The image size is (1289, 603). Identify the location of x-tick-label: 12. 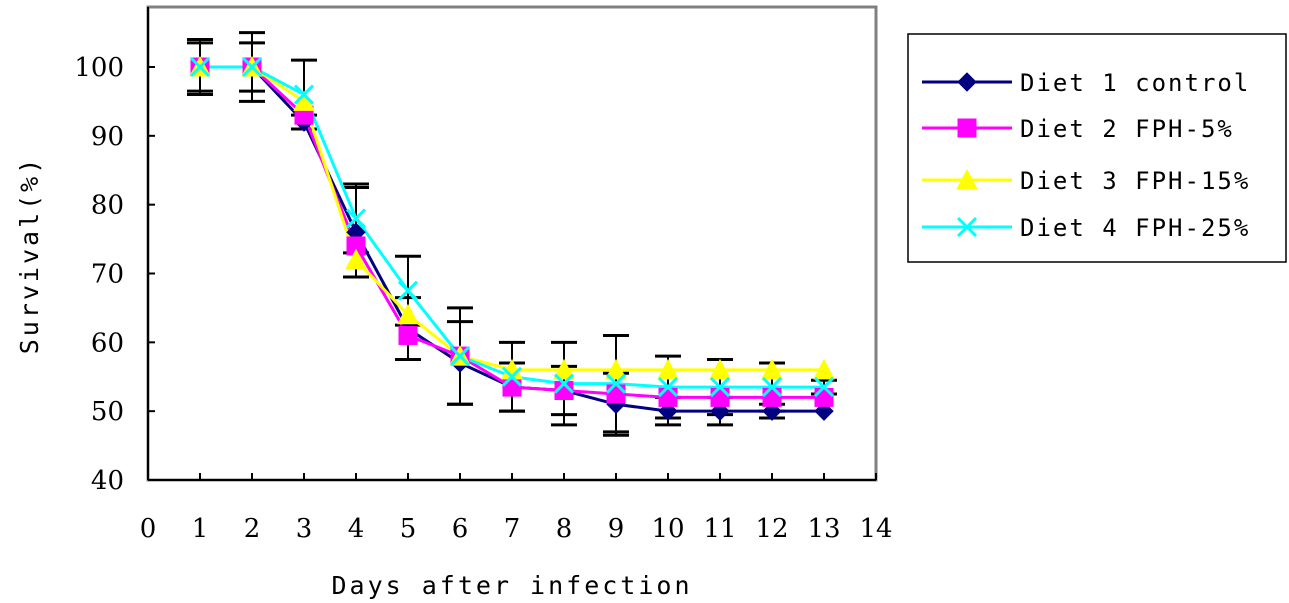
(771, 529).